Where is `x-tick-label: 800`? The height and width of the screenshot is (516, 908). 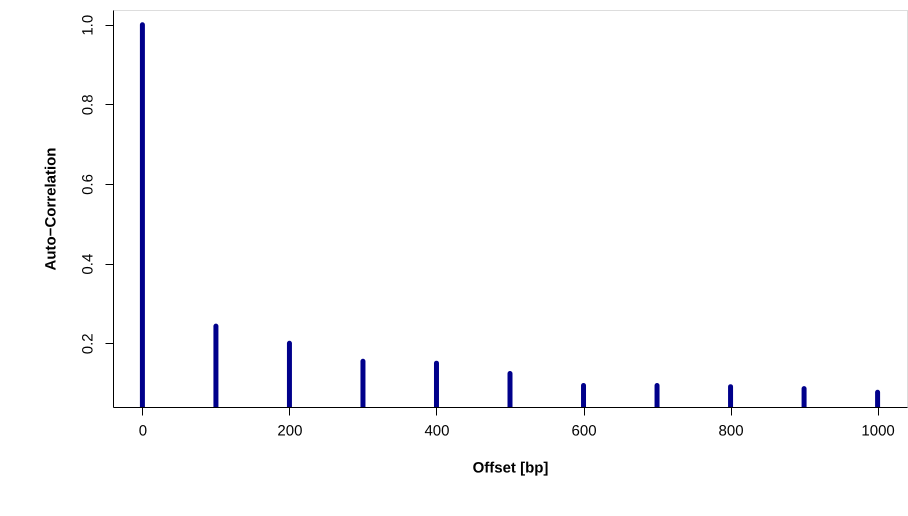 x-tick-label: 800 is located at coordinates (731, 431).